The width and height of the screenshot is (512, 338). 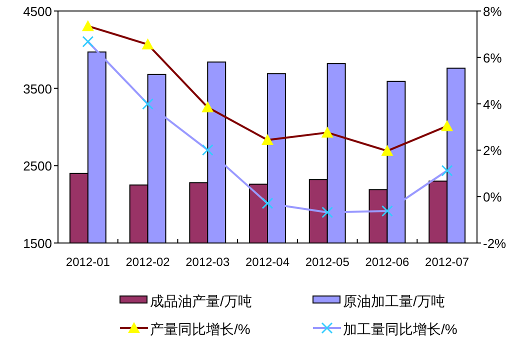 What do you see at coordinates (492, 150) in the screenshot?
I see `y2-tick-label: 2%` at bounding box center [492, 150].